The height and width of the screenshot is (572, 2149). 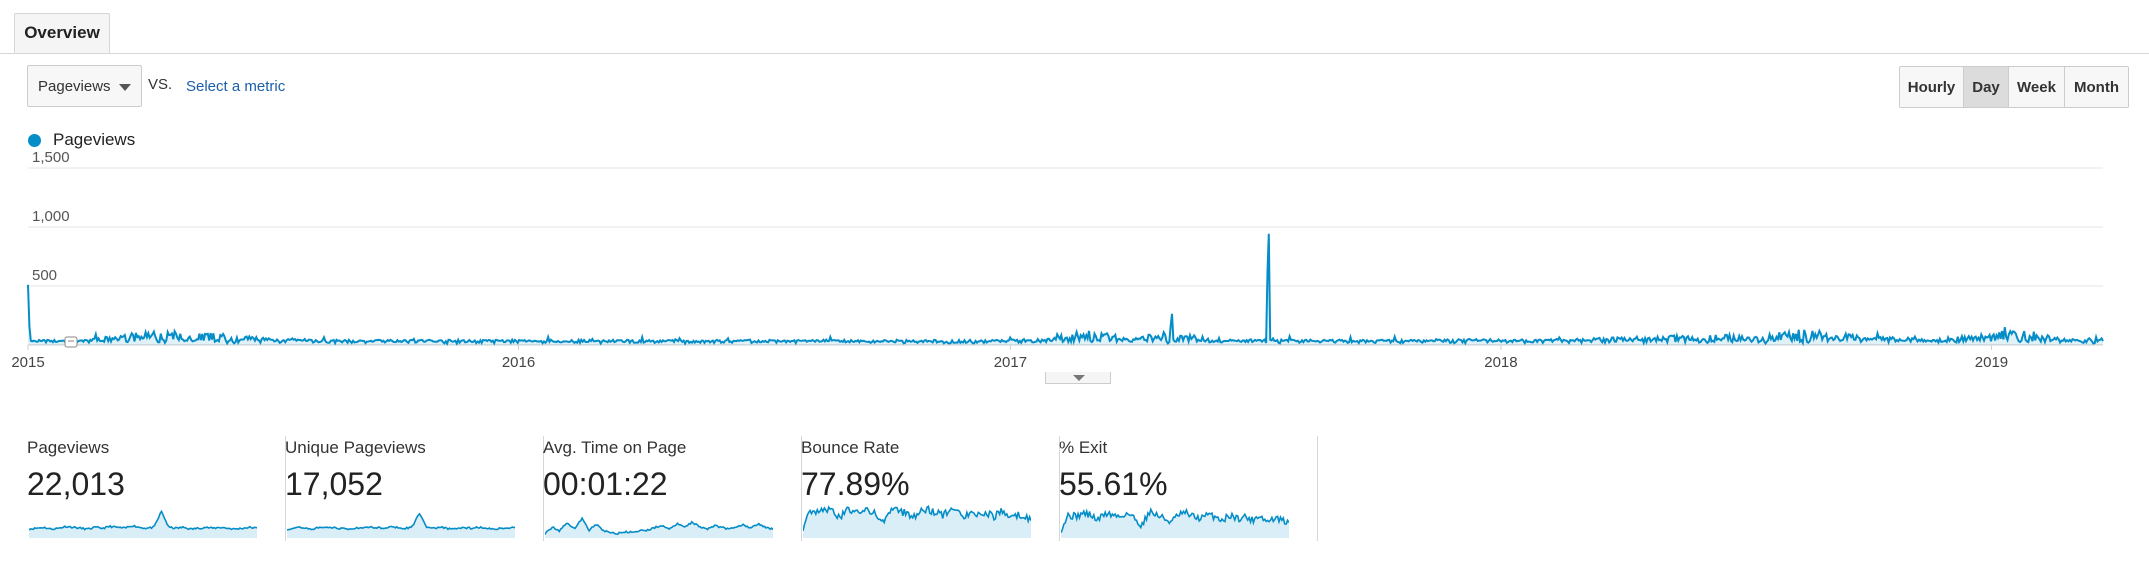 I want to click on granularity-hourly-button: Hourly, so click(x=1931, y=87).